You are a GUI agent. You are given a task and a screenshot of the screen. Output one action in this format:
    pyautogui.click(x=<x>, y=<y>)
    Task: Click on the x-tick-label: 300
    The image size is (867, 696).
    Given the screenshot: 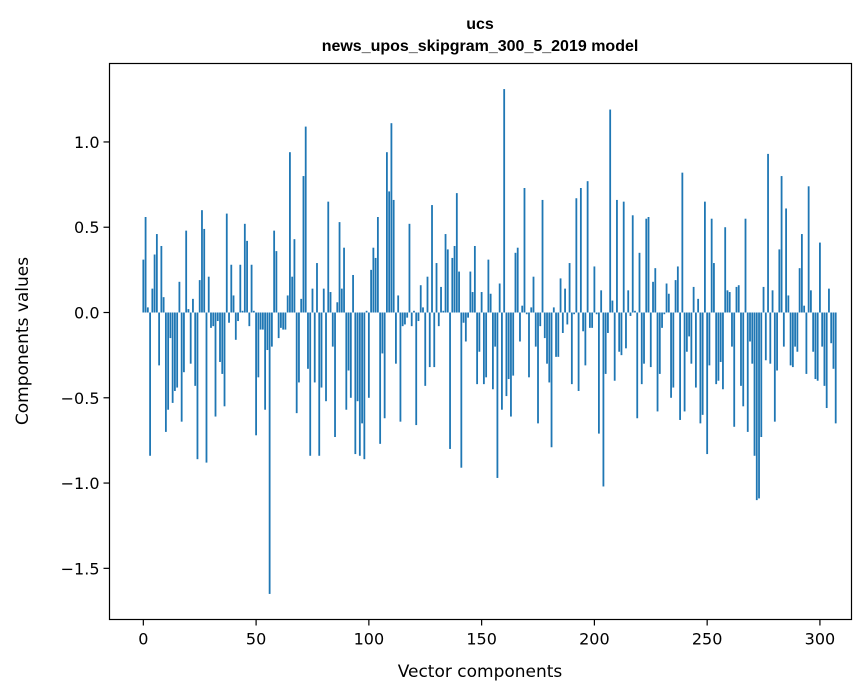 What is the action you would take?
    pyautogui.click(x=820, y=639)
    